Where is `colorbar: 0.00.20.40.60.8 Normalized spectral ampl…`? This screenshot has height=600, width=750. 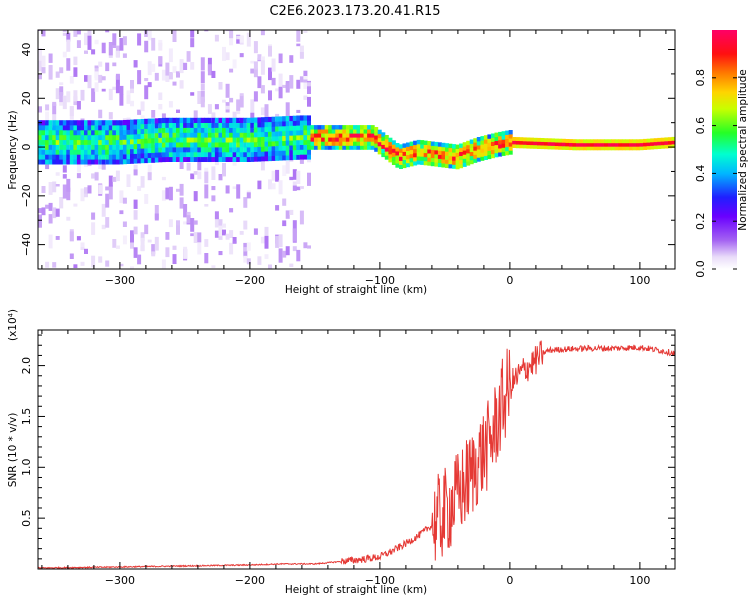
colorbar: 0.00.20.40.60.8 Normalized spectral ampl… is located at coordinates (721, 154).